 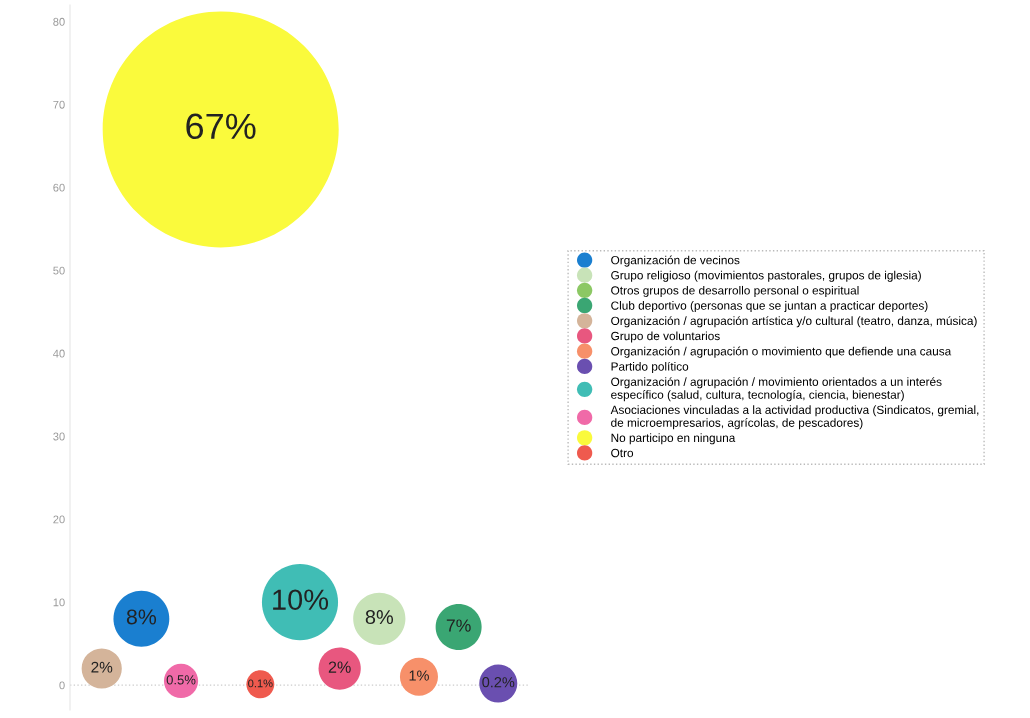 I want to click on legend-label: Organización de vecinos, so click(x=675, y=261).